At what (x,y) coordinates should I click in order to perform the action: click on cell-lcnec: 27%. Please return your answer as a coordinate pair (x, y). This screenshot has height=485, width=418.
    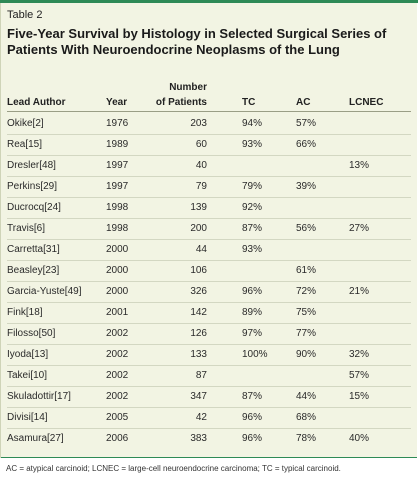
    Looking at the image, I should click on (359, 228).